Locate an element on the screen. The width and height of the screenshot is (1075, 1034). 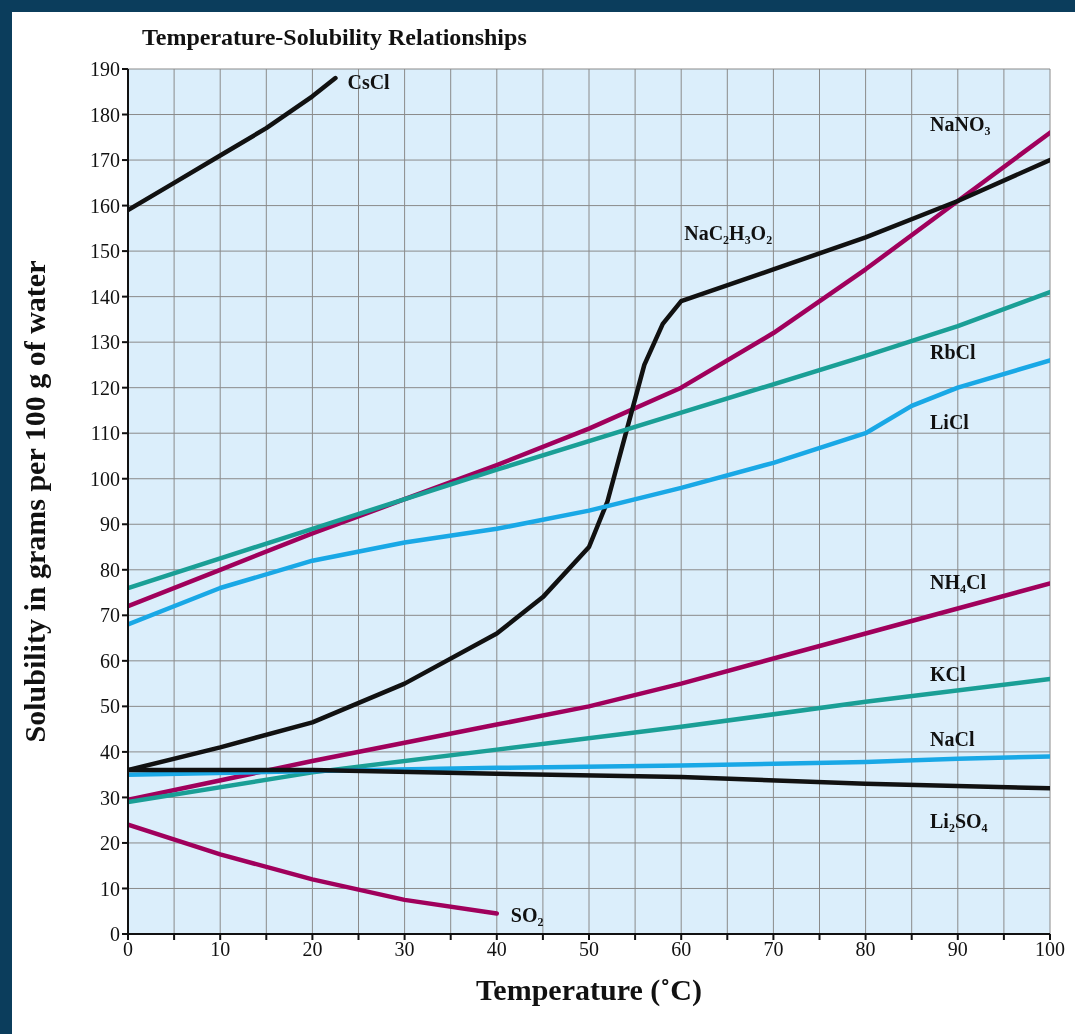
x-tick-label: 80 is located at coordinates (865, 949).